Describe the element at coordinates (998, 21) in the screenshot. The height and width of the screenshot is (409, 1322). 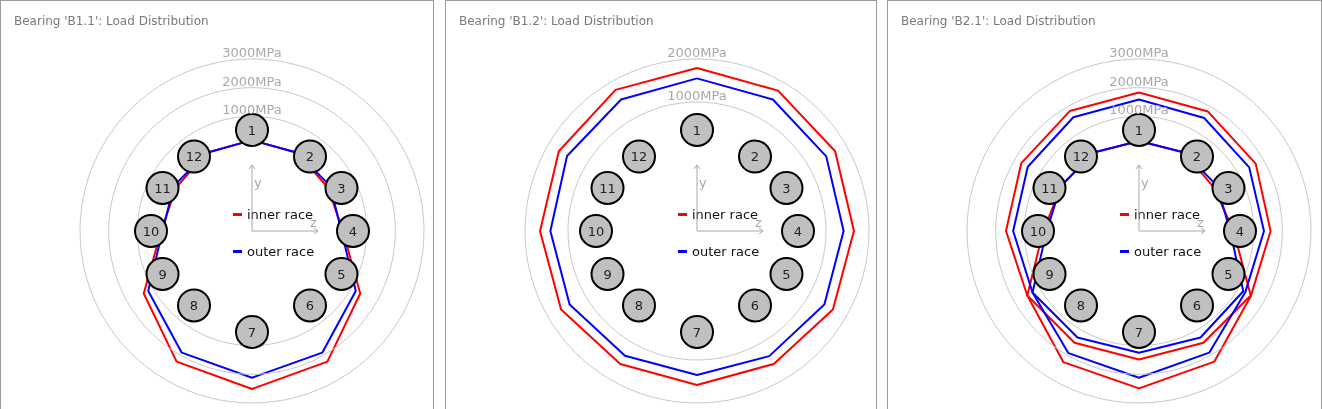
I see `chart-title: Bearing 'B2.1': Load Distribution` at that location.